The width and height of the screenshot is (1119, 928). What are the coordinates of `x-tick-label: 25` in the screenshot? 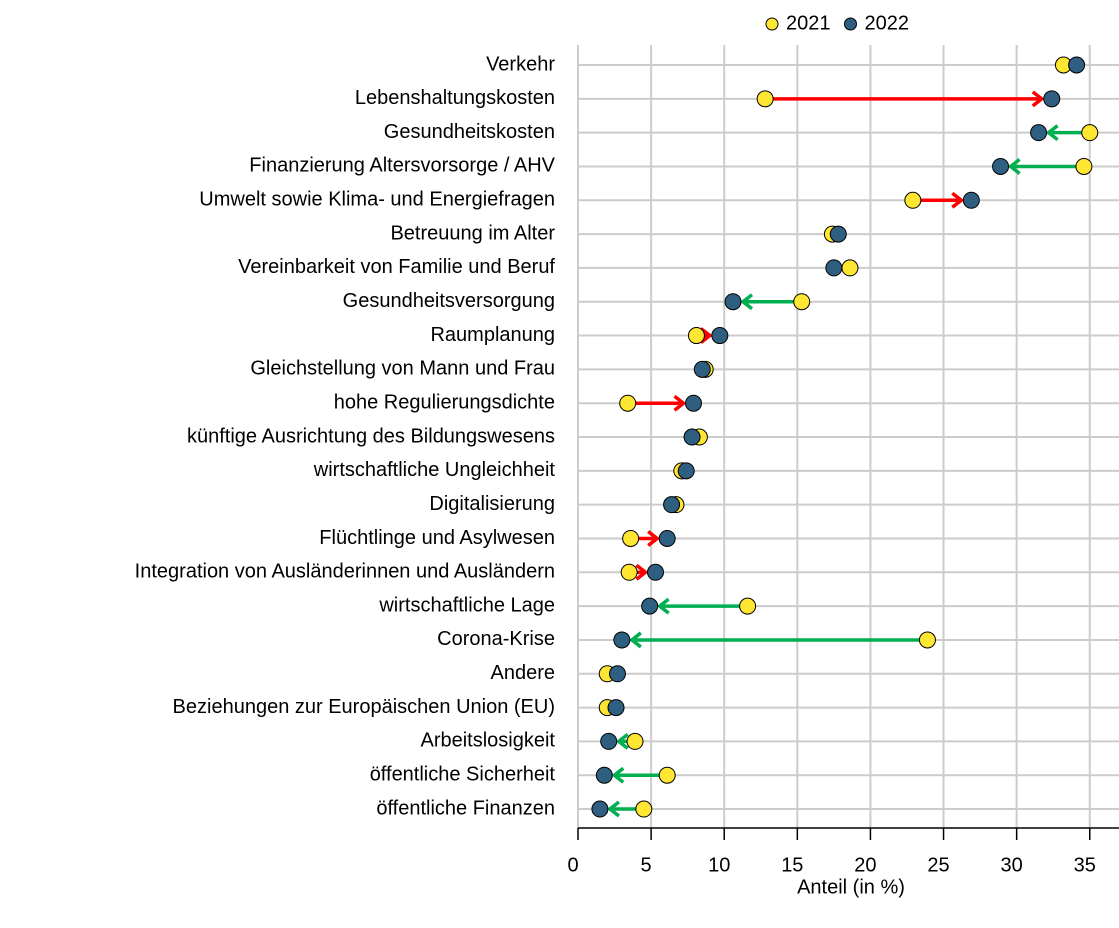 It's located at (938, 865).